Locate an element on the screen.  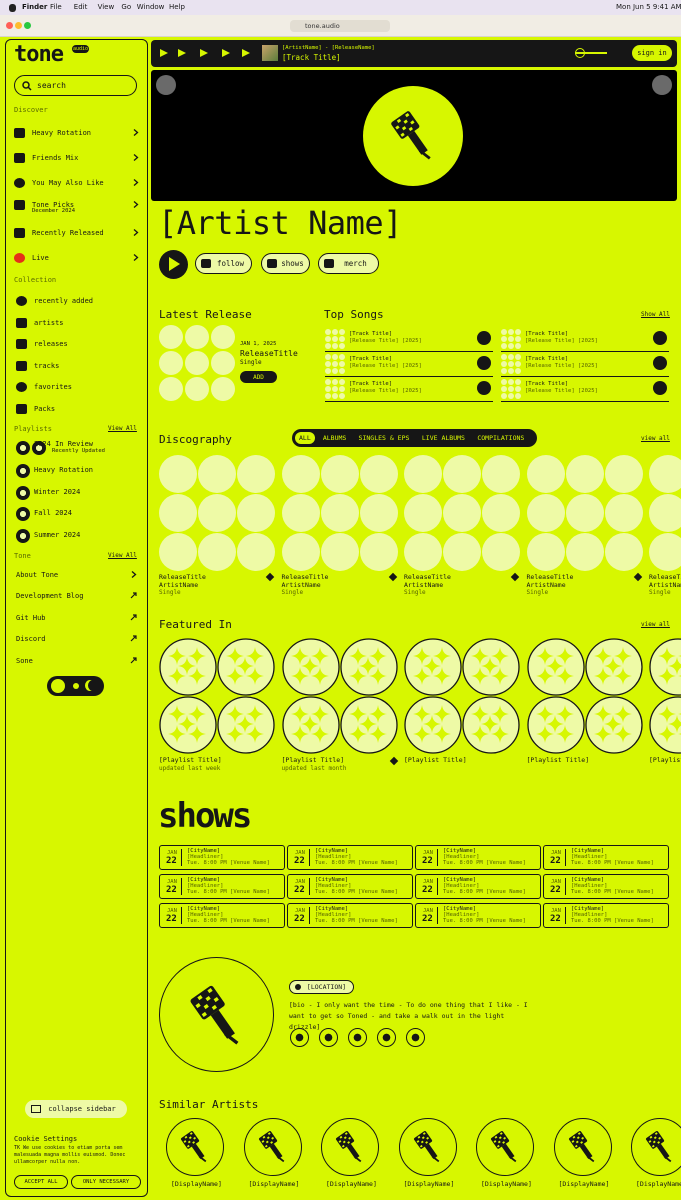
cookie-accept: ACCEPT ALL is located at coordinates (41, 1182).